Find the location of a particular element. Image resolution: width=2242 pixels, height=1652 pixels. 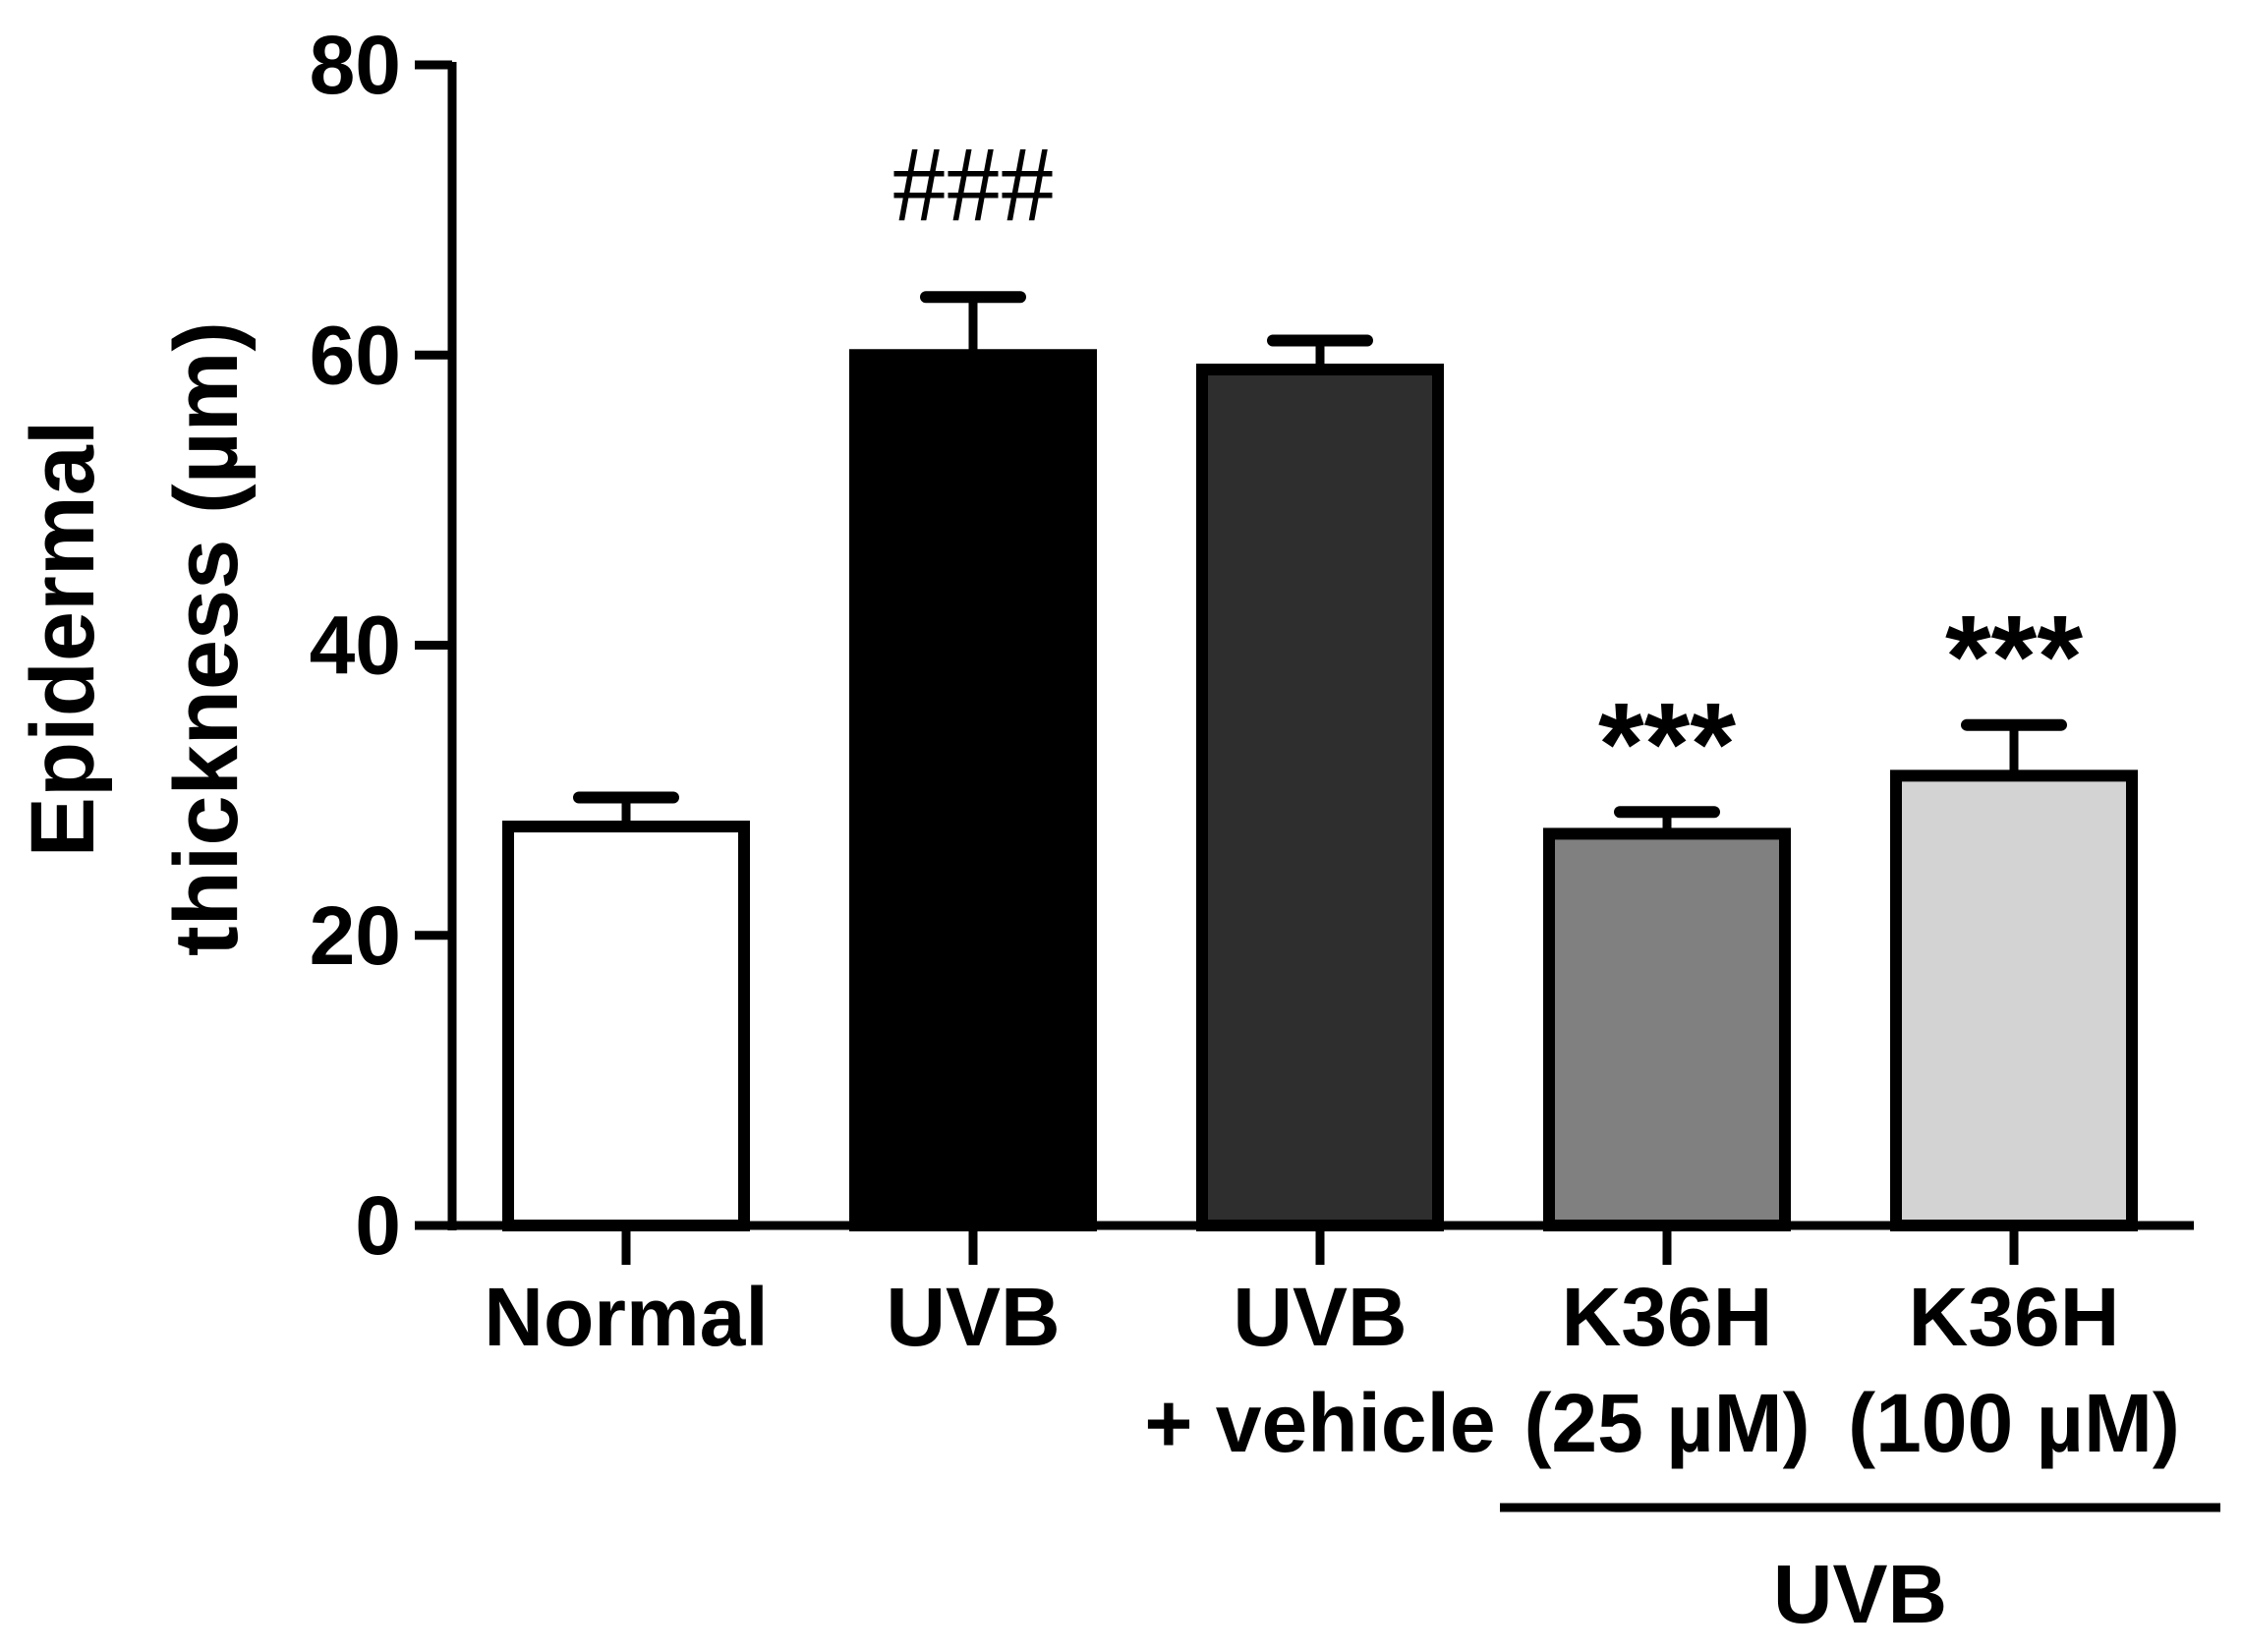

y-tick-label-80: 80 is located at coordinates (355, 65).